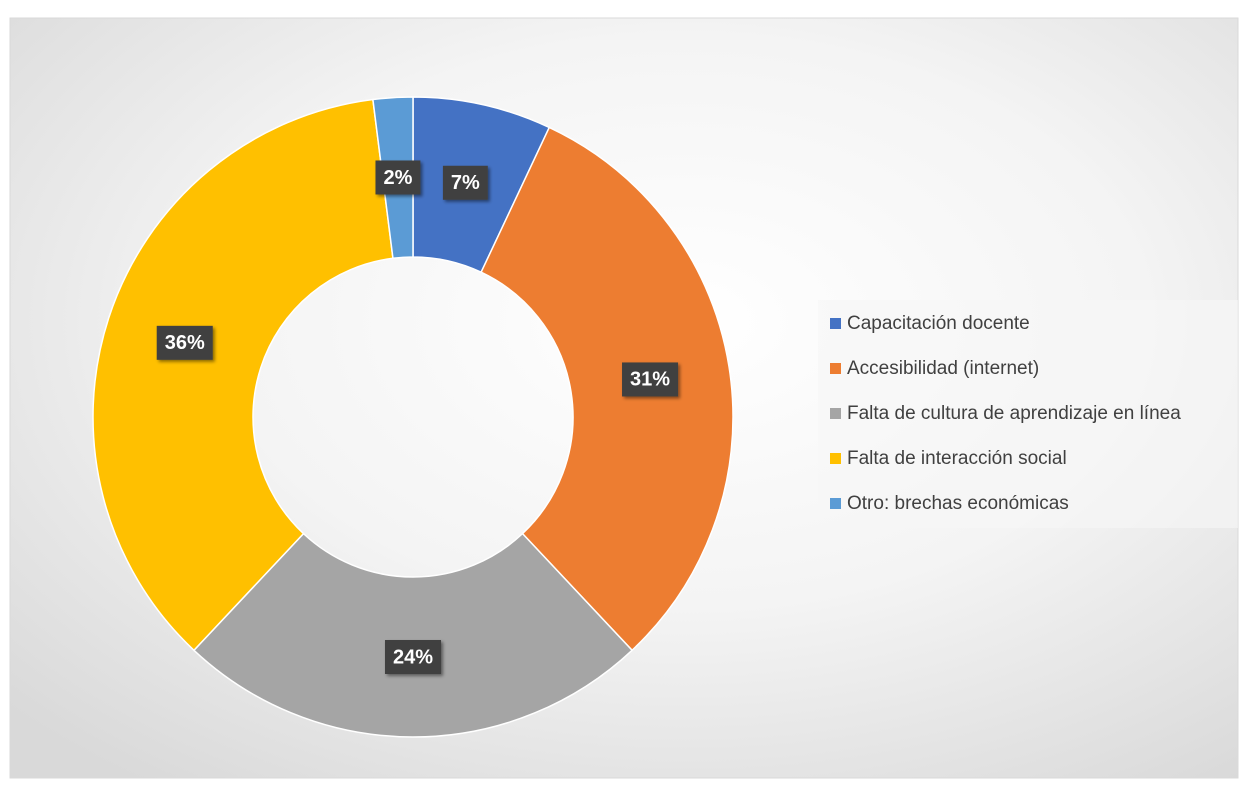 This screenshot has height=807, width=1248. I want to click on data-label-text: 31%, so click(650, 380).